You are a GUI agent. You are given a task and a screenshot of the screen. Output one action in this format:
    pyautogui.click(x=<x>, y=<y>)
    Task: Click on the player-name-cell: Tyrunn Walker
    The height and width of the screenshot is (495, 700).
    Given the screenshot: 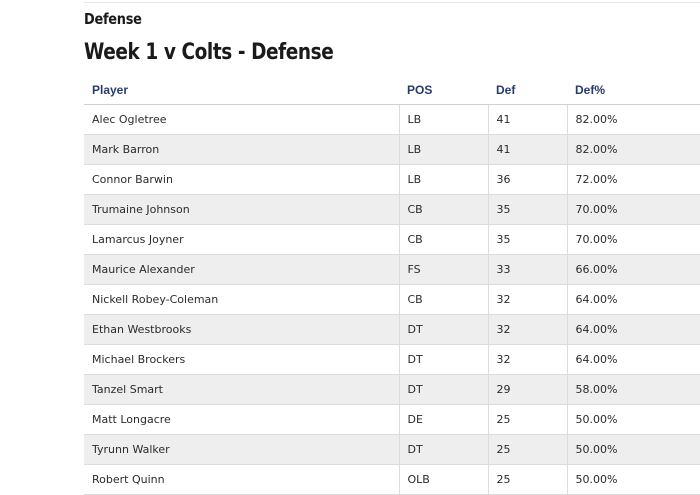 What is the action you would take?
    pyautogui.click(x=241, y=449)
    